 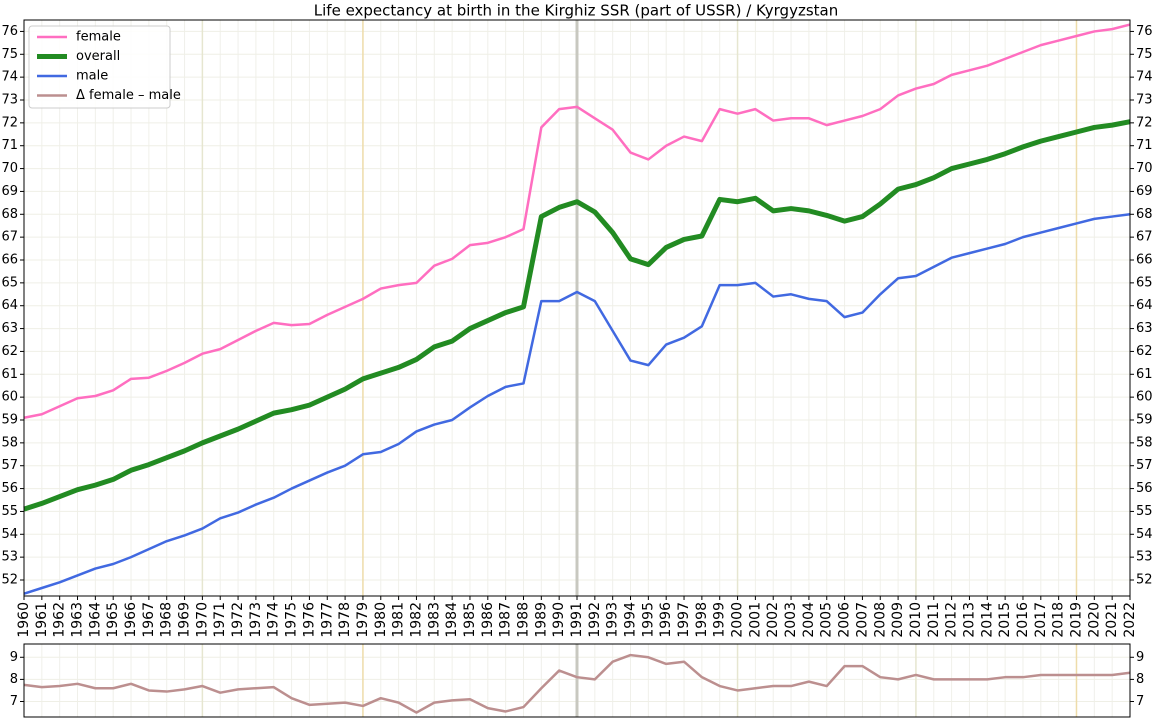 What do you see at coordinates (1059, 620) in the screenshot?
I see `x-tick-label: 2018` at bounding box center [1059, 620].